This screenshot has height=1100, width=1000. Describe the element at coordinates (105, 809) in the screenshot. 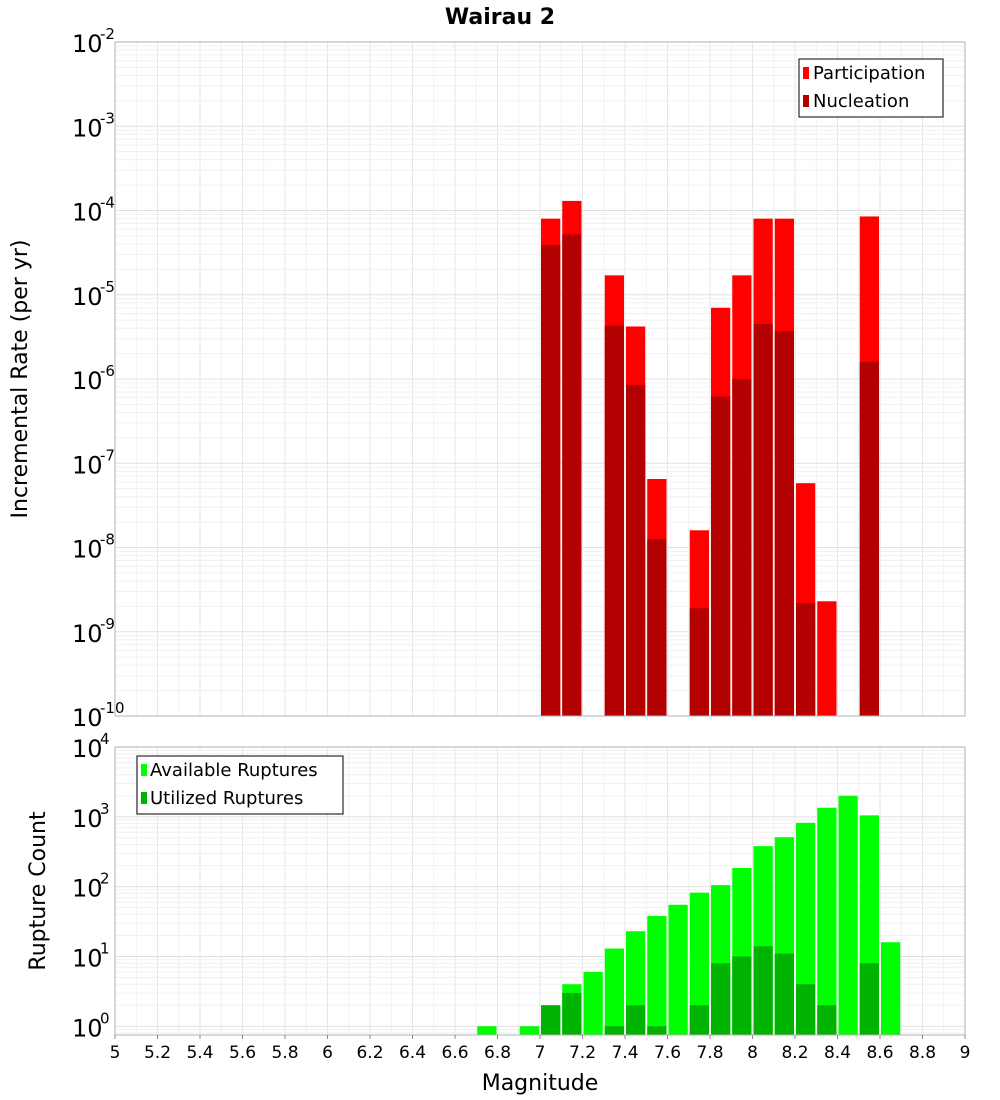

I see `y-tick-exponent: 3` at that location.